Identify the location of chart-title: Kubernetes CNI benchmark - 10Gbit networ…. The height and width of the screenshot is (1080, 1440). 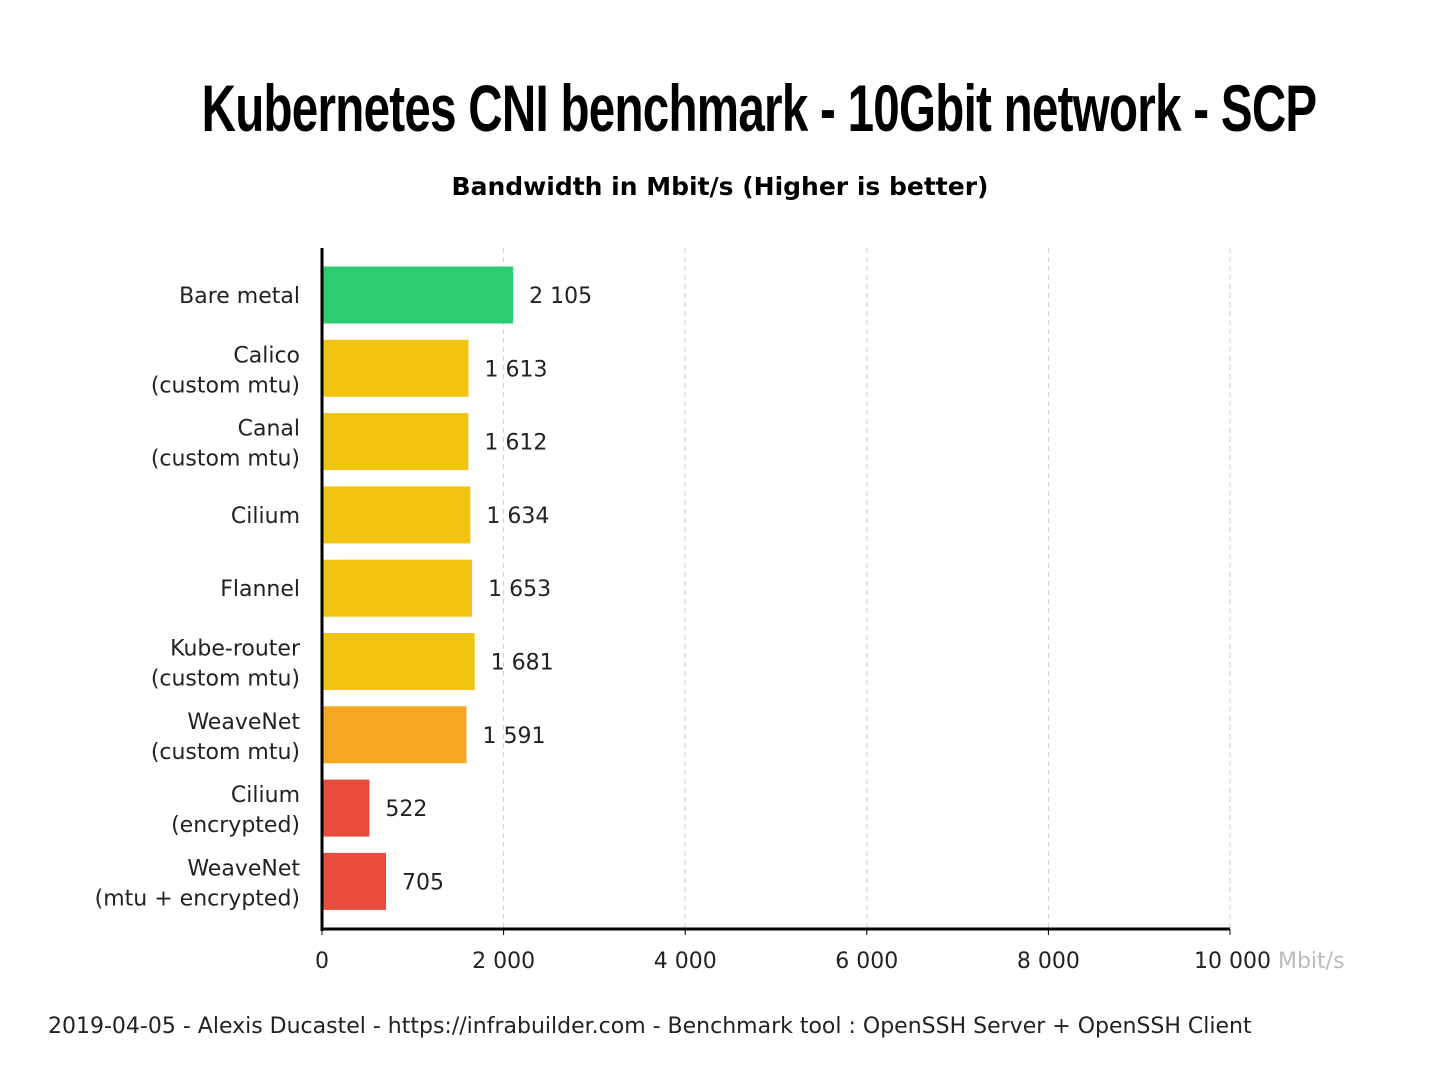
(759, 108).